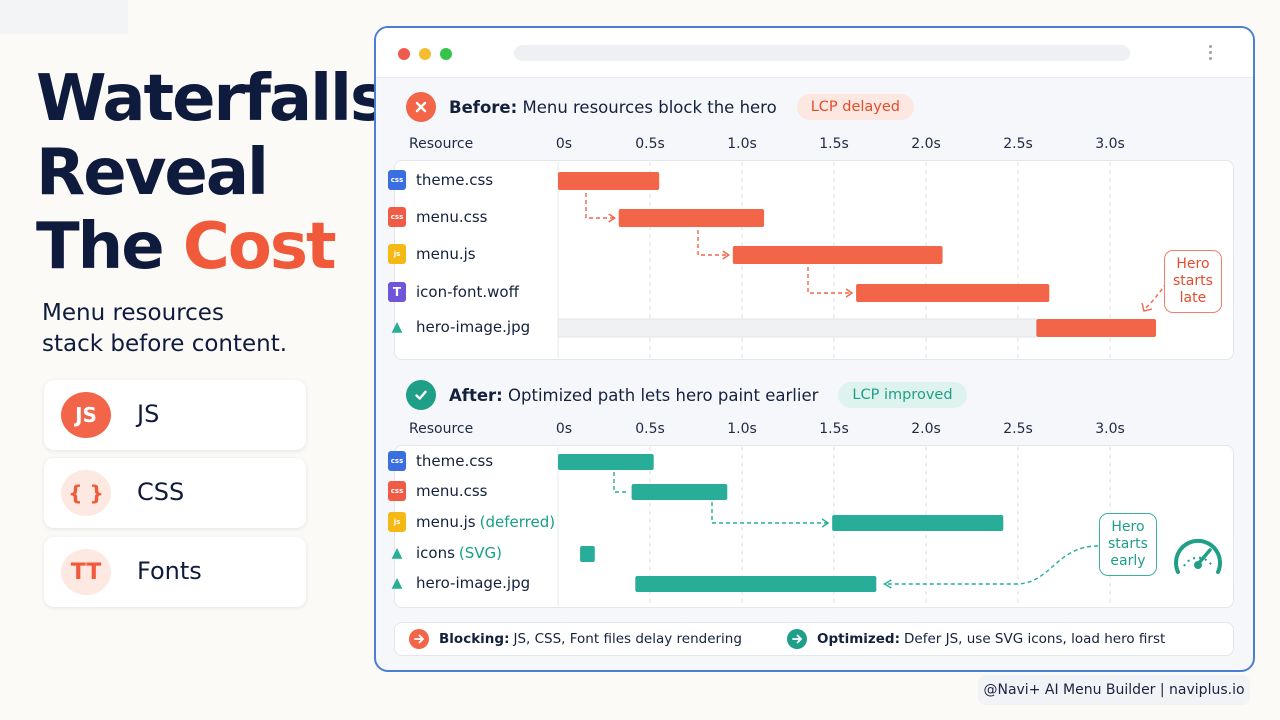 Image resolution: width=1280 pixels, height=720 pixels. What do you see at coordinates (404, 54) in the screenshot?
I see `close-dot-icon` at bounding box center [404, 54].